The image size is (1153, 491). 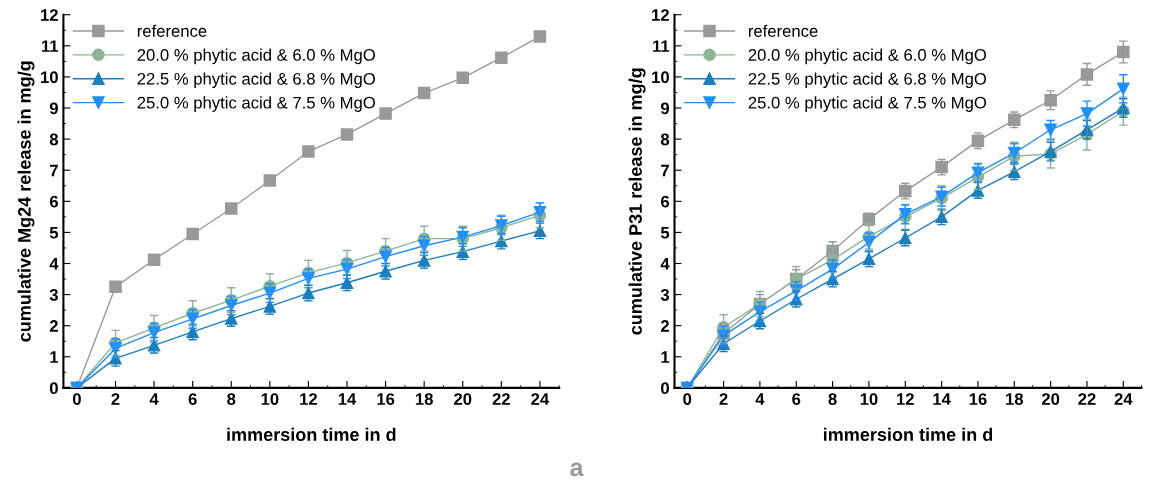 I want to click on y-axis-title: cumulative P31 release in mg/g, so click(x=637, y=201).